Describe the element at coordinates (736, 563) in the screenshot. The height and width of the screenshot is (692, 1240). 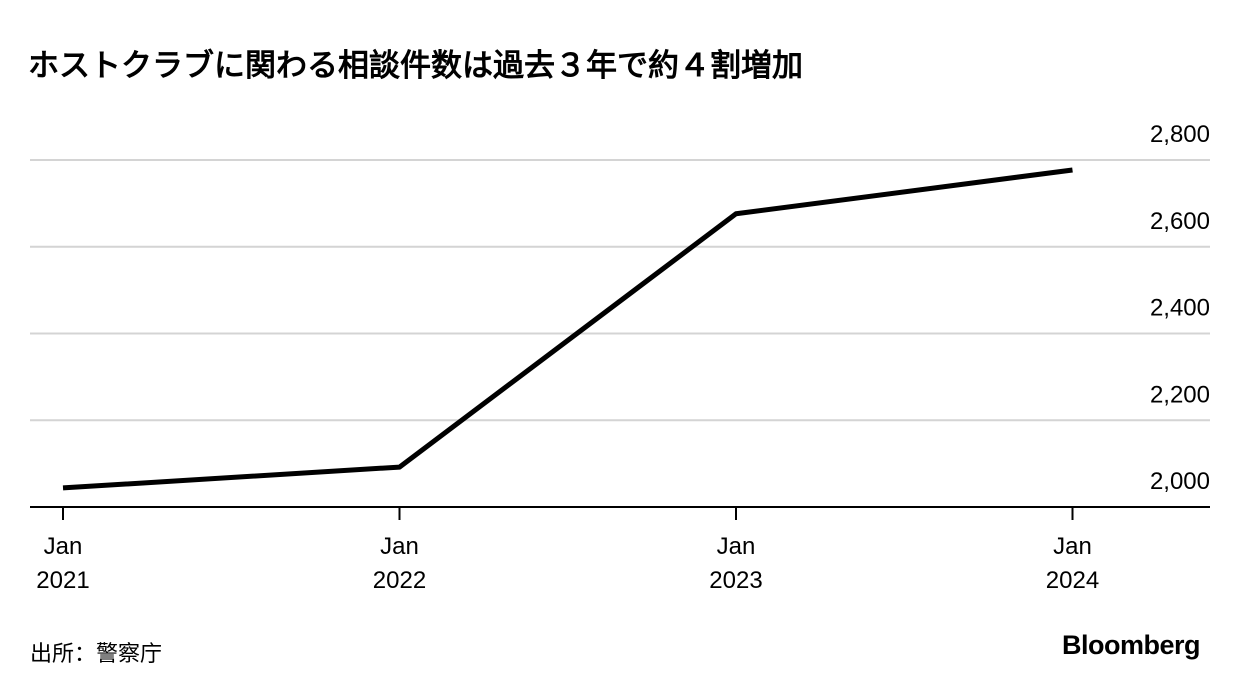
I see `x-tick-label: Jan 2023` at that location.